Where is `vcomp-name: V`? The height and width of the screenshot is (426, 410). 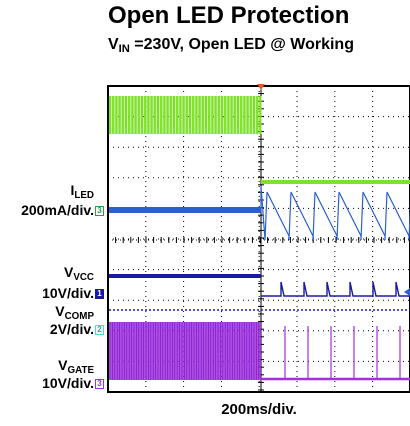 vcomp-name: V is located at coordinates (60, 311).